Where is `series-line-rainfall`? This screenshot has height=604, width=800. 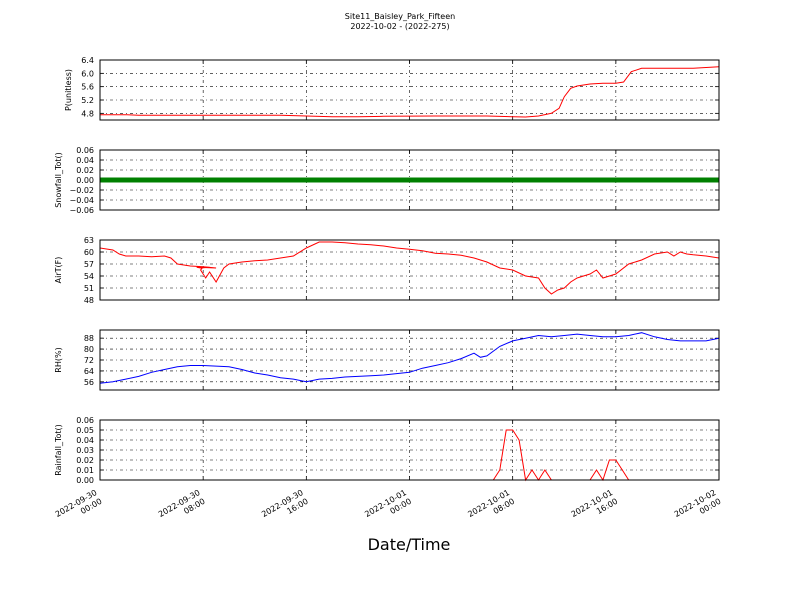 series-line-rainfall is located at coordinates (409, 455).